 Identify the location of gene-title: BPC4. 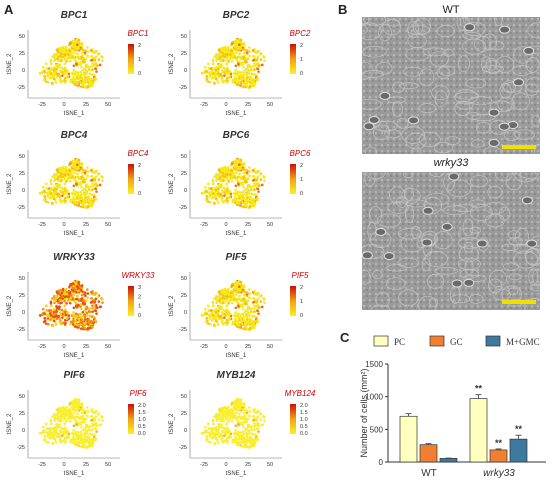
(74, 135).